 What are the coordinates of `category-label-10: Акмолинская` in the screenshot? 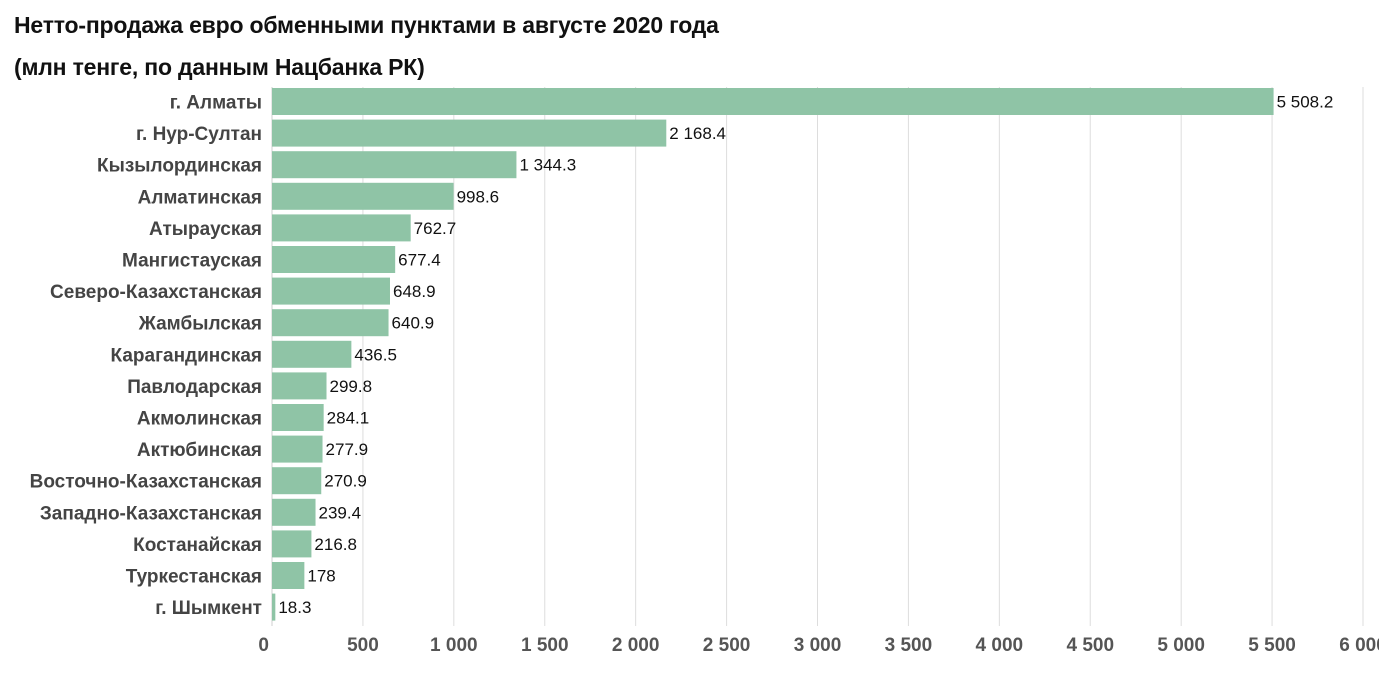 It's located at (199, 419).